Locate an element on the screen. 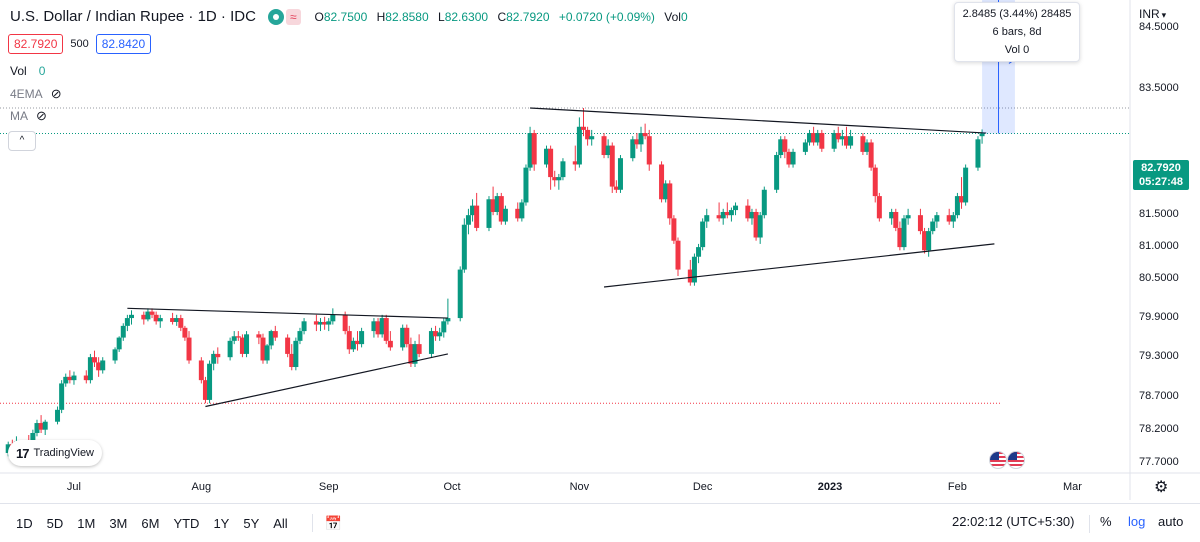 The height and width of the screenshot is (542, 1200). range-1m-button: 1M is located at coordinates (86, 523).